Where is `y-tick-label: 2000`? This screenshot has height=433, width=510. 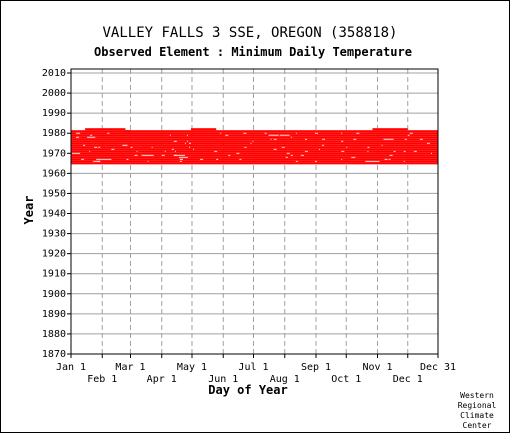 y-tick-label: 2000 is located at coordinates (54, 93).